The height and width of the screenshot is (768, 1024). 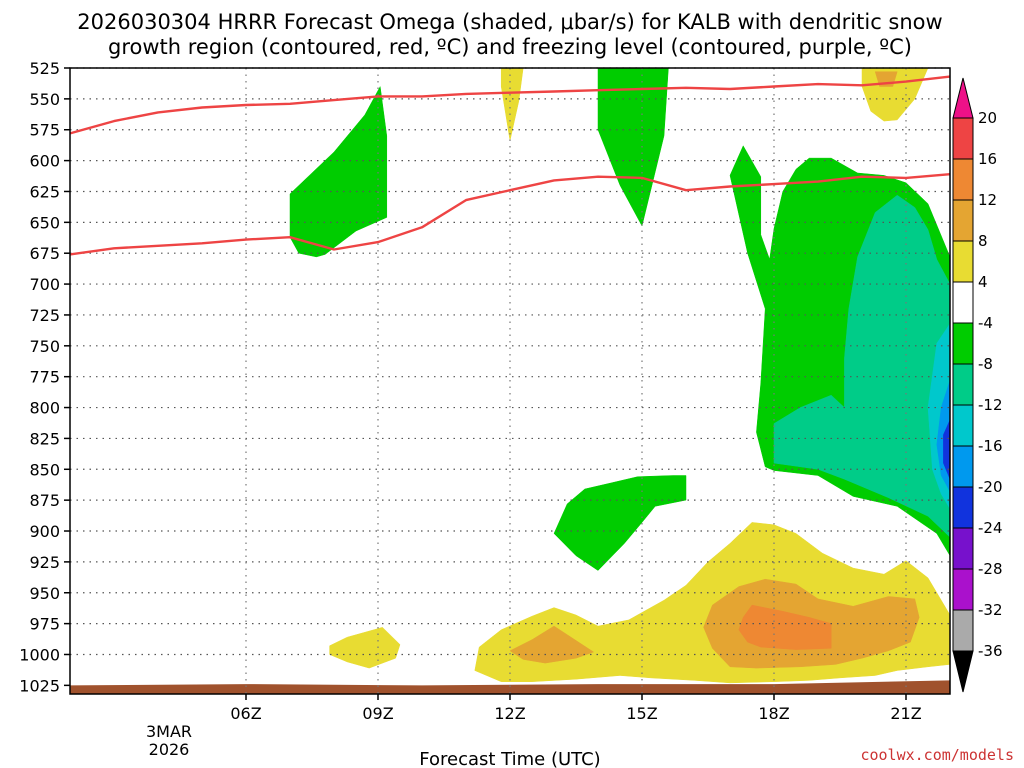 What do you see at coordinates (44, 284) in the screenshot?
I see `y-tick-label-700: 700` at bounding box center [44, 284].